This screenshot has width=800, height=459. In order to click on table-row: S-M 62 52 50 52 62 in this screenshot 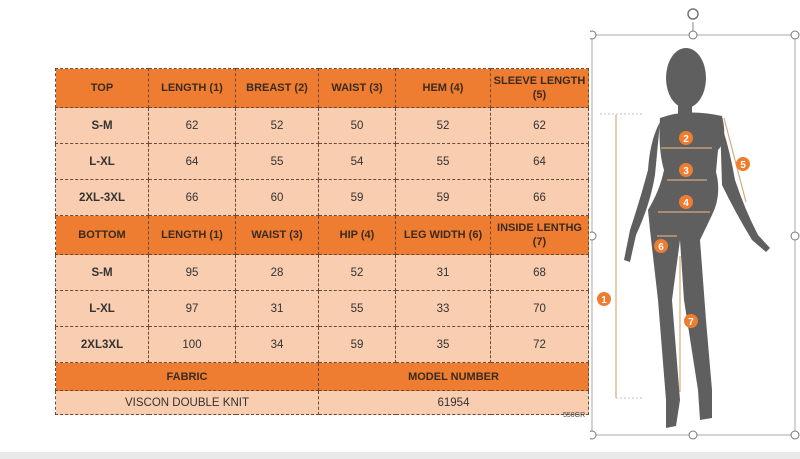, I will do `click(322, 125)`.